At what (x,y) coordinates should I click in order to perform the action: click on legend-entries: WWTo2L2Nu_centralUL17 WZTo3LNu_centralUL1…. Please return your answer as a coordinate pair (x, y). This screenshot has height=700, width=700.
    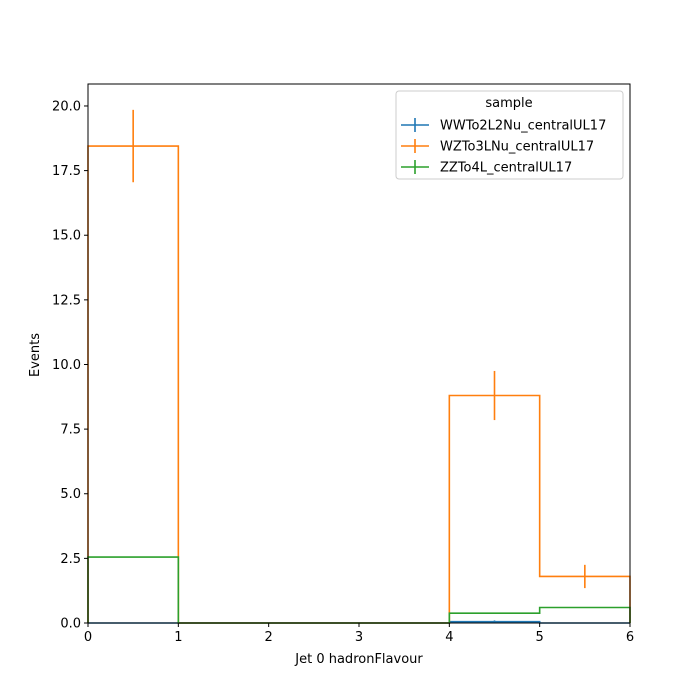
    Looking at the image, I should click on (503, 147).